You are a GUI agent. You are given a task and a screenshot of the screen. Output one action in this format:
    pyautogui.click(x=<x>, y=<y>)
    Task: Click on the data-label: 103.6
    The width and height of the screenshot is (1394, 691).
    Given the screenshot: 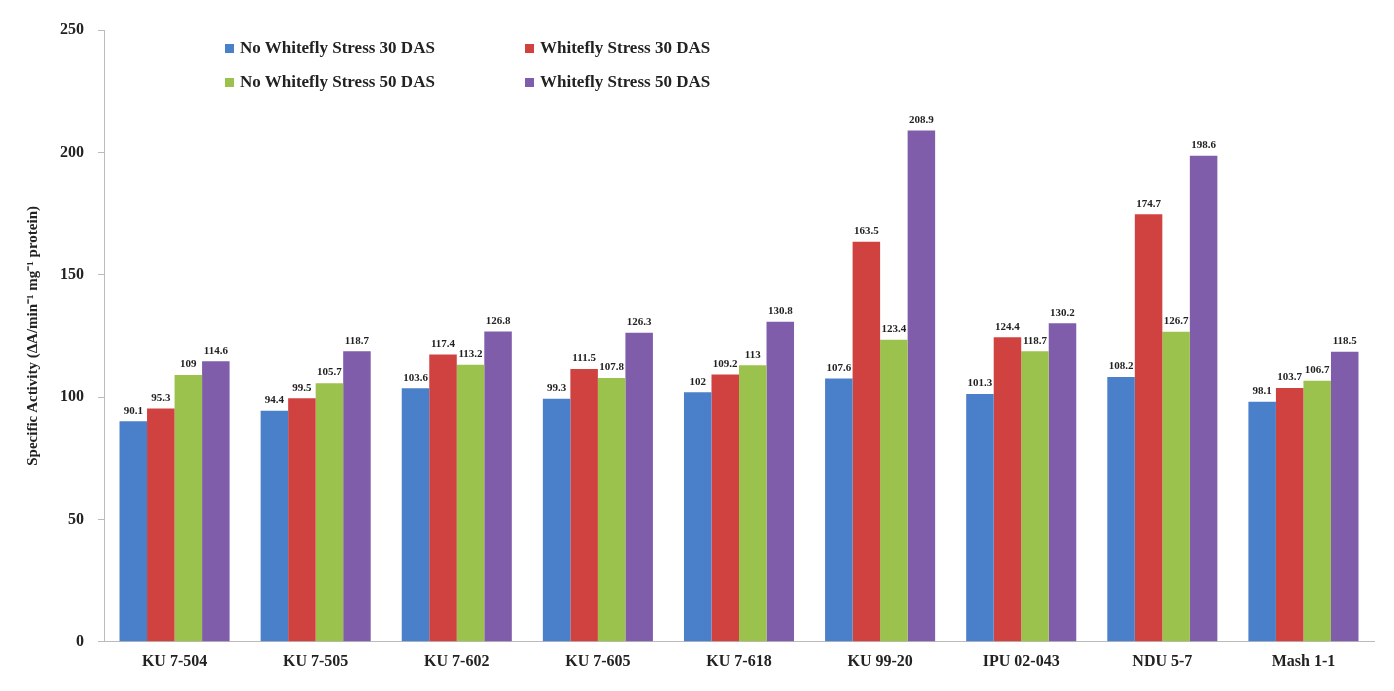 What is the action you would take?
    pyautogui.click(x=416, y=376)
    